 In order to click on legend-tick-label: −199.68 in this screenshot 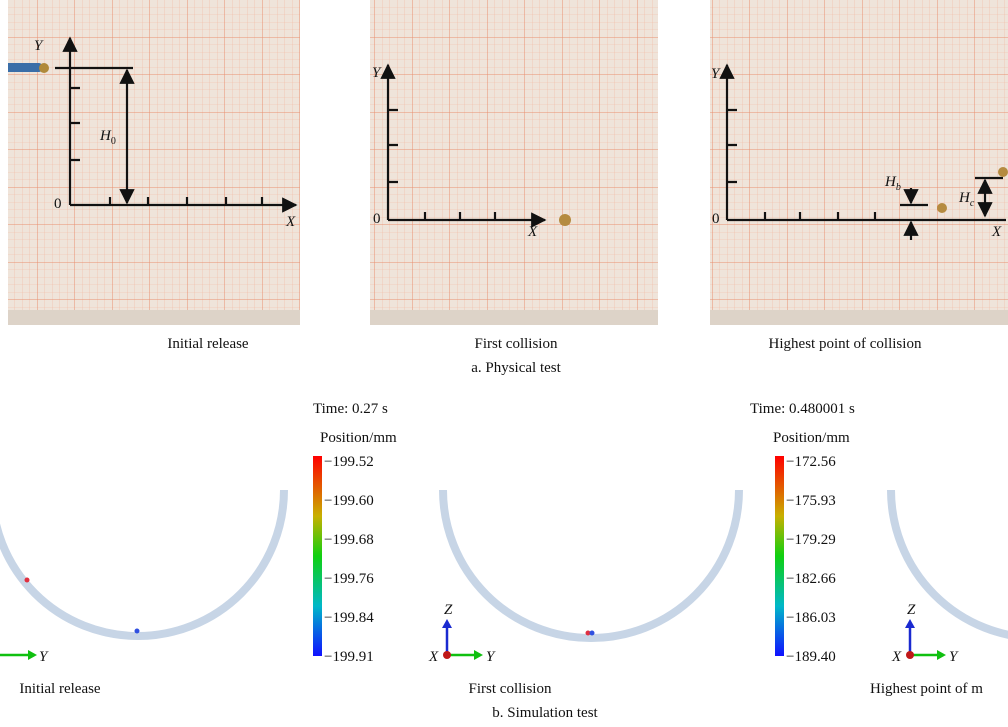, I will do `click(349, 540)`.